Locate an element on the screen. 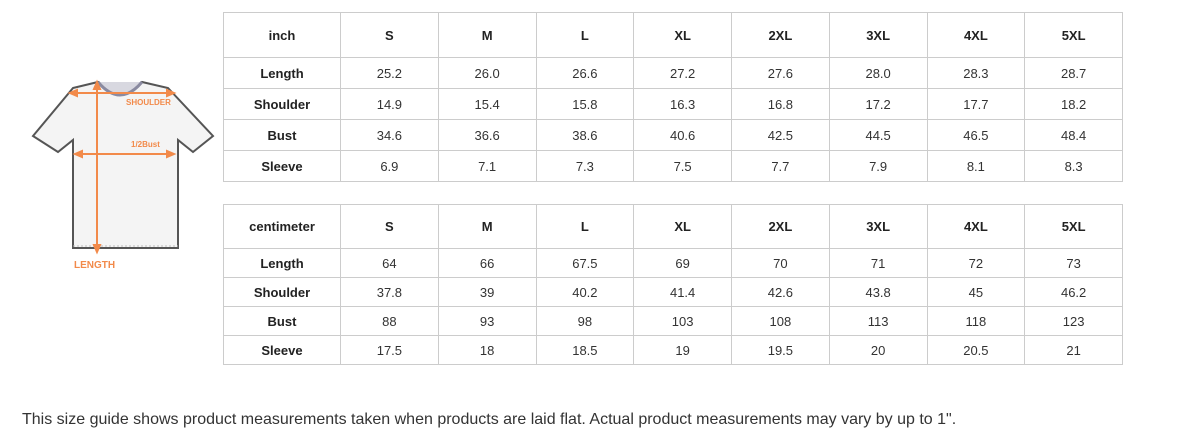  measurement-value: 38.6 is located at coordinates (585, 135).